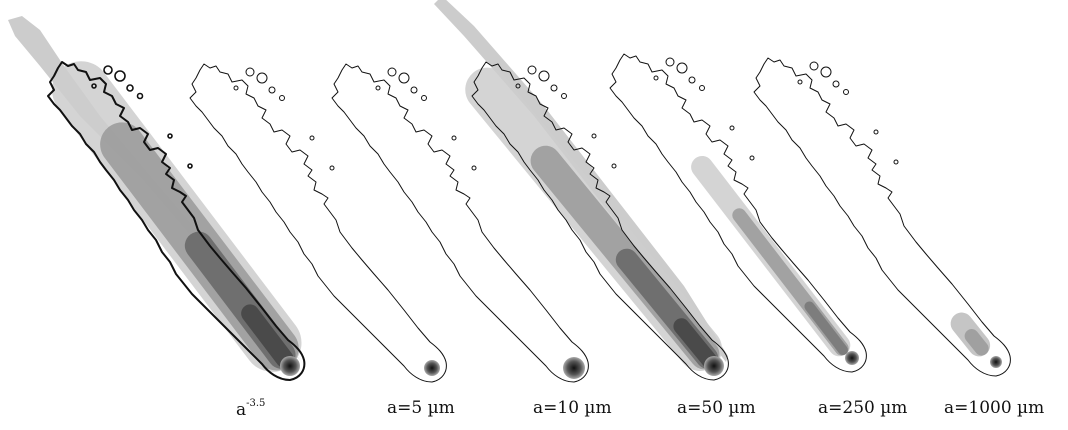 This screenshot has width=1068, height=430. I want to click on panel-label-a50: a=50 µm, so click(716, 408).